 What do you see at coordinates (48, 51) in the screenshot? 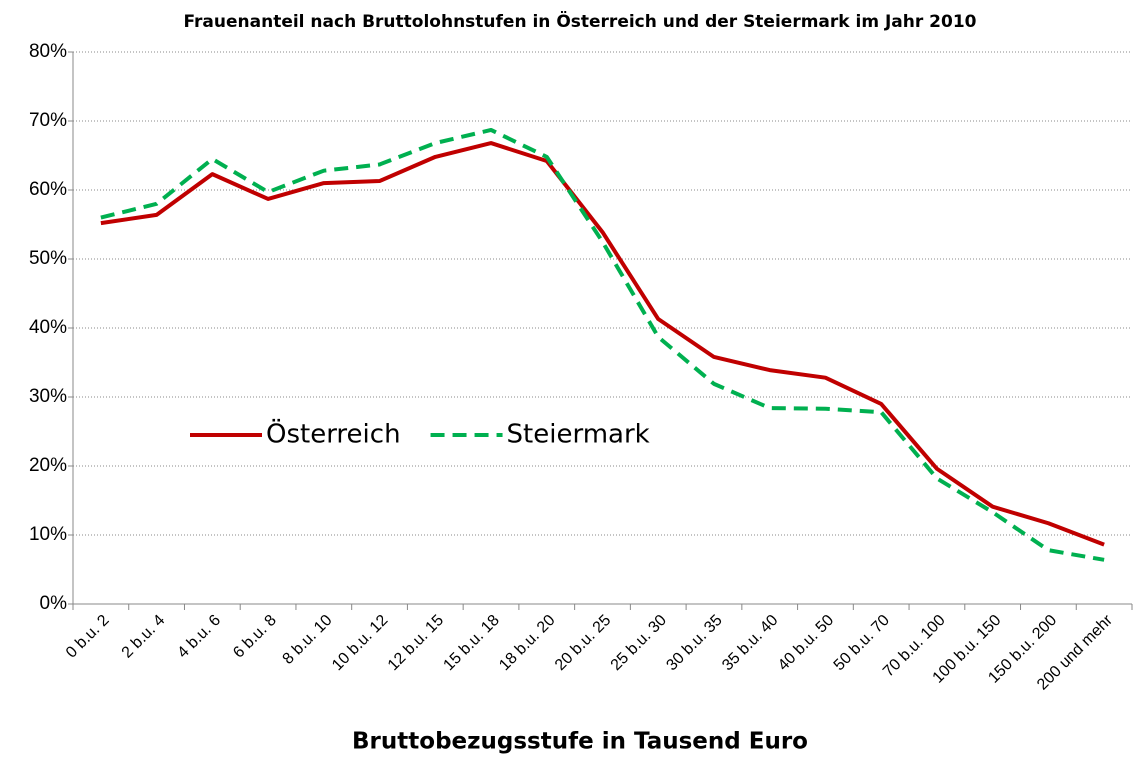
I see `y-tick-label: 80%` at bounding box center [48, 51].